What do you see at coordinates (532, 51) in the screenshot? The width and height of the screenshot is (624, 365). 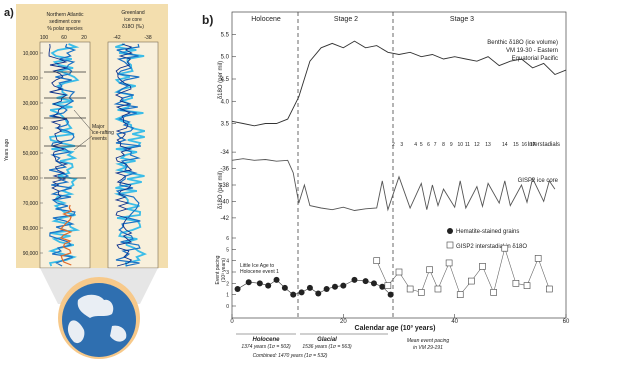 I see `top-legend-line2: VM 19-30 - Eastern` at bounding box center [532, 51].